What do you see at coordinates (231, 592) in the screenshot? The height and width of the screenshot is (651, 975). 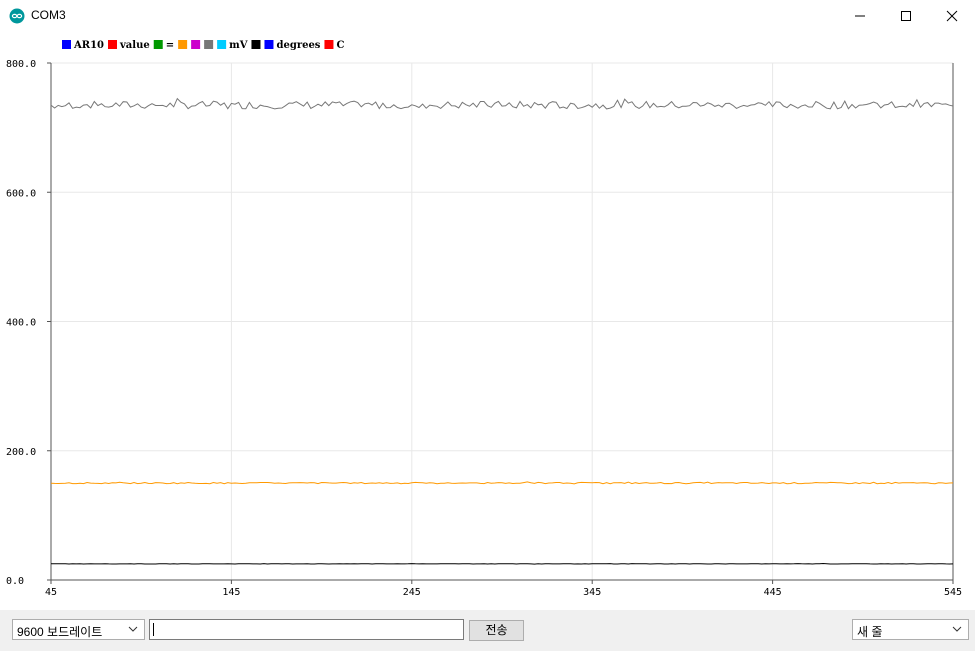 I see `x-tick-label: 145` at bounding box center [231, 592].